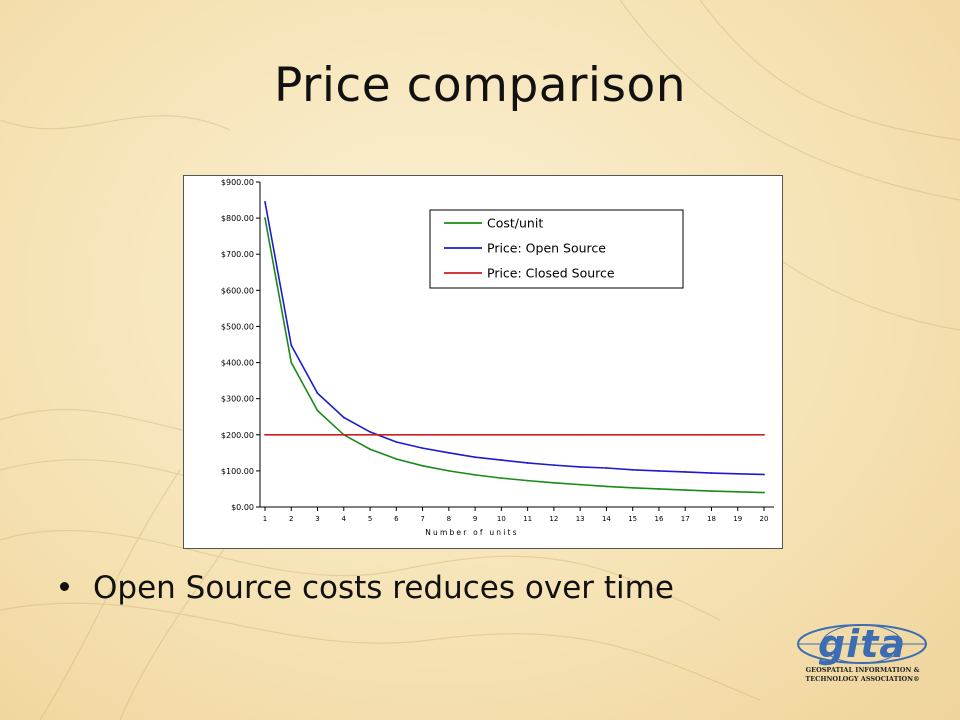 The height and width of the screenshot is (720, 960). I want to click on y-tick-label: $0.00, so click(242, 507).